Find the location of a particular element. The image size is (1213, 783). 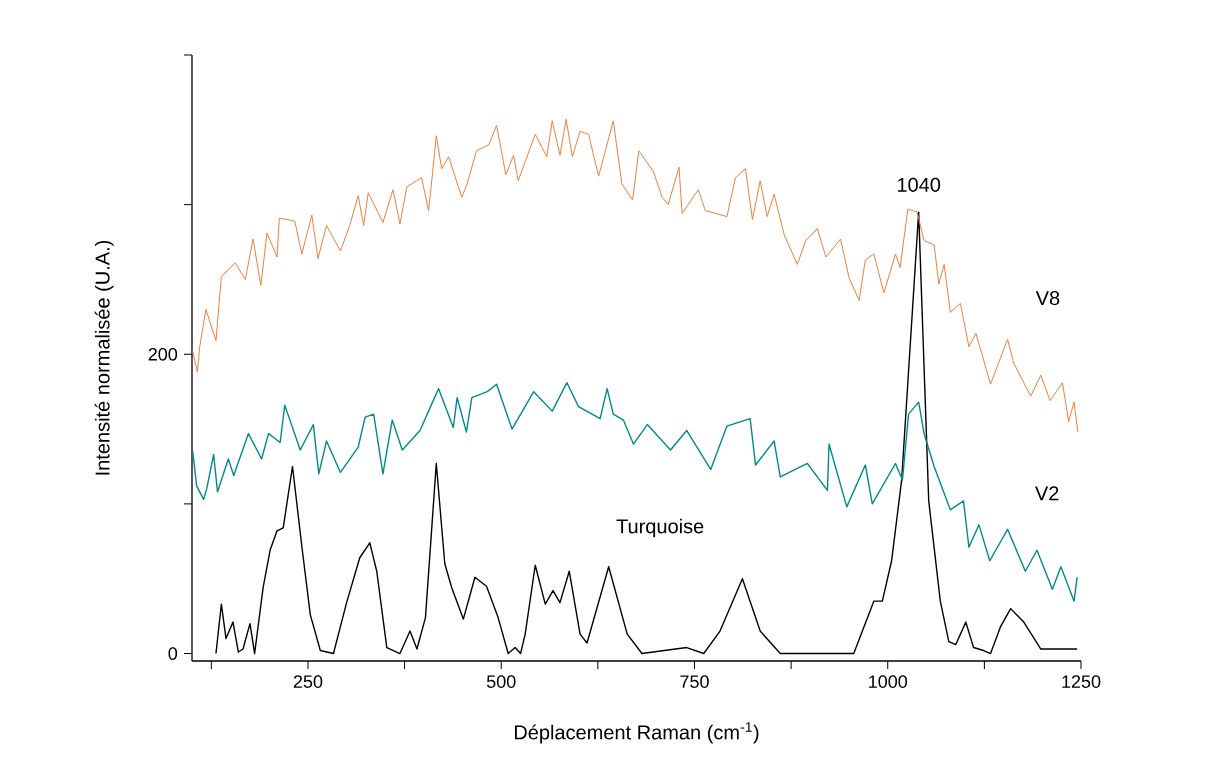

y-axis-title: Intensité normalisée (U.A.) is located at coordinates (104, 357).